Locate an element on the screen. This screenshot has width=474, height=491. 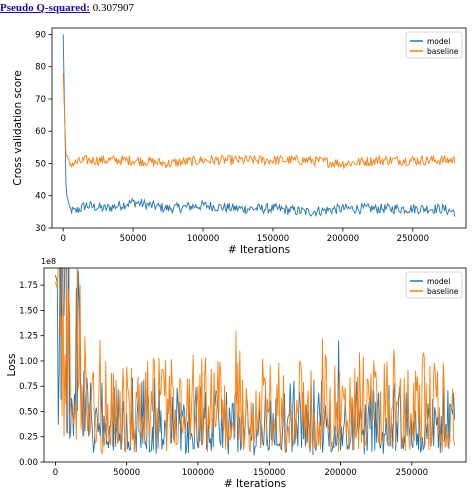
y-tick-label: 80 is located at coordinates (40, 68).